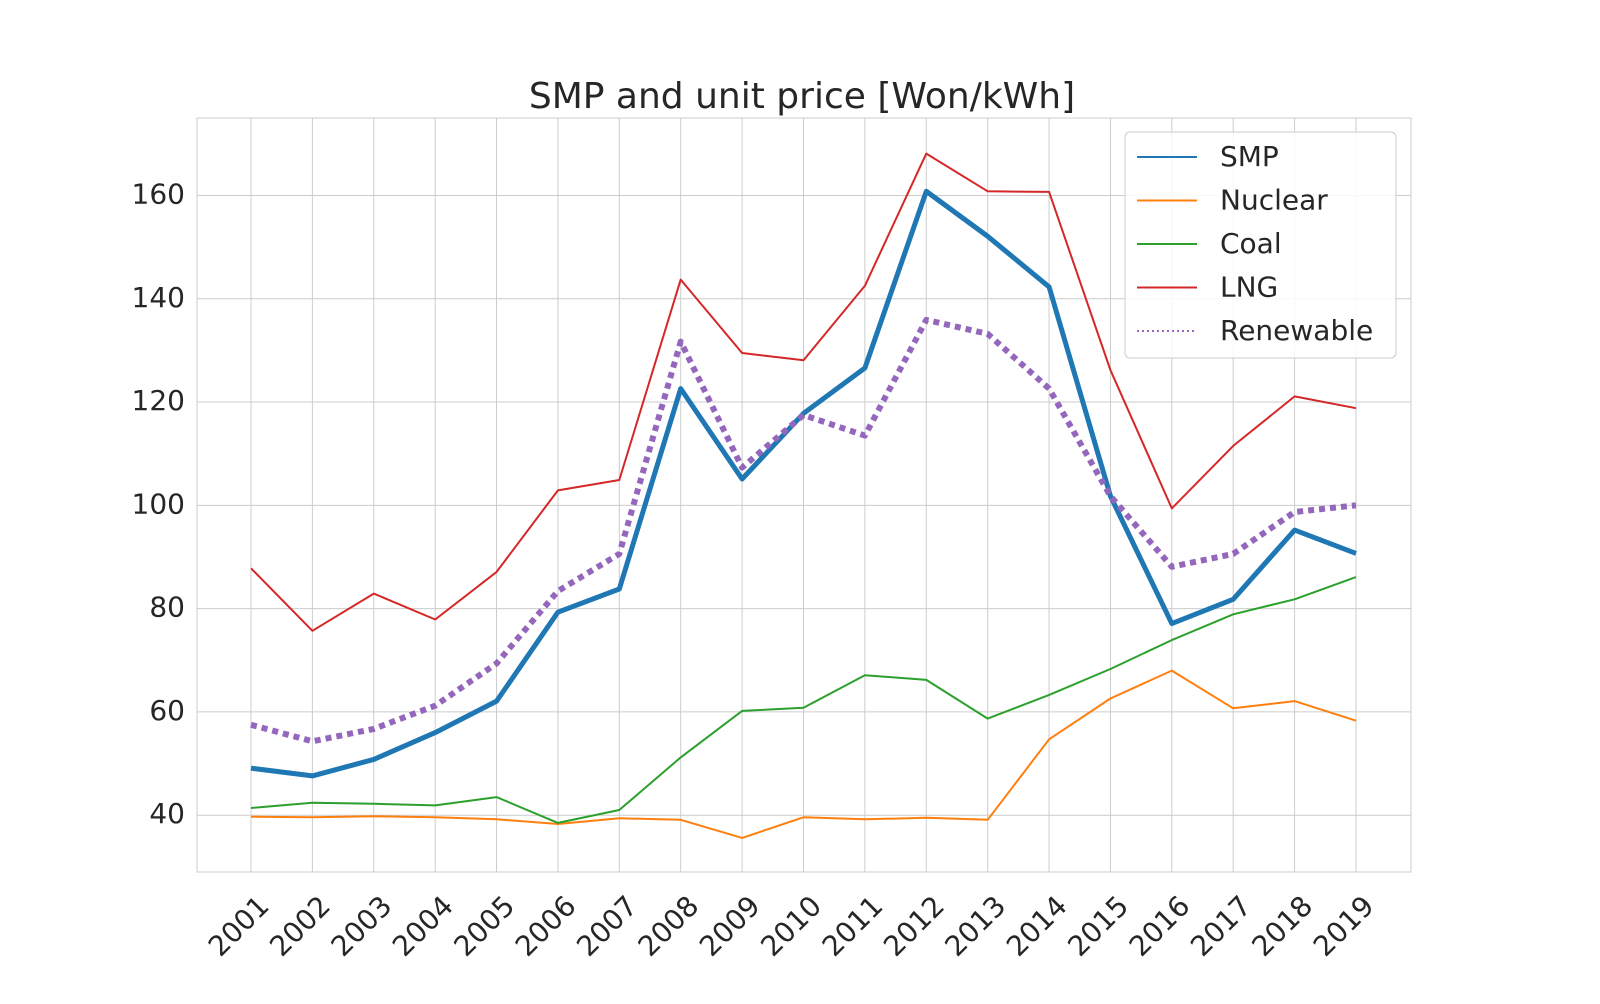  I want to click on y-tick-label: 60, so click(167, 710).